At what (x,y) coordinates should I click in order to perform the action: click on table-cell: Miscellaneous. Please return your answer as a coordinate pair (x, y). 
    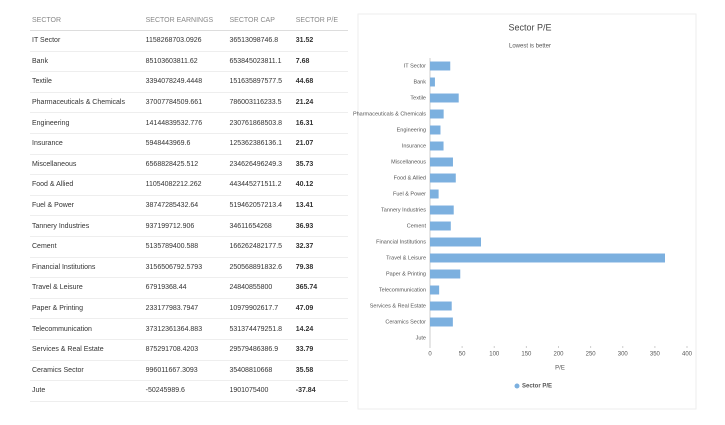
    Looking at the image, I should click on (87, 165).